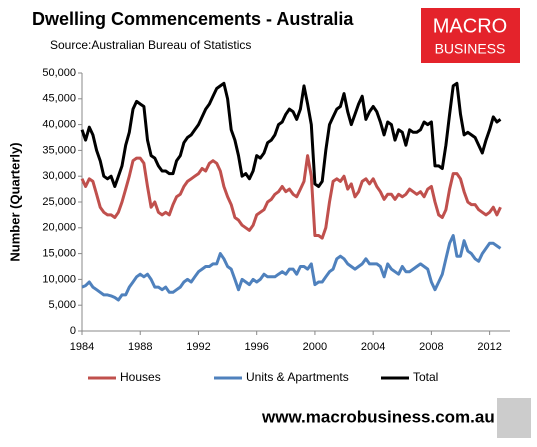 The image size is (537, 447). I want to click on y-tick-label: 50,000, so click(59, 73).